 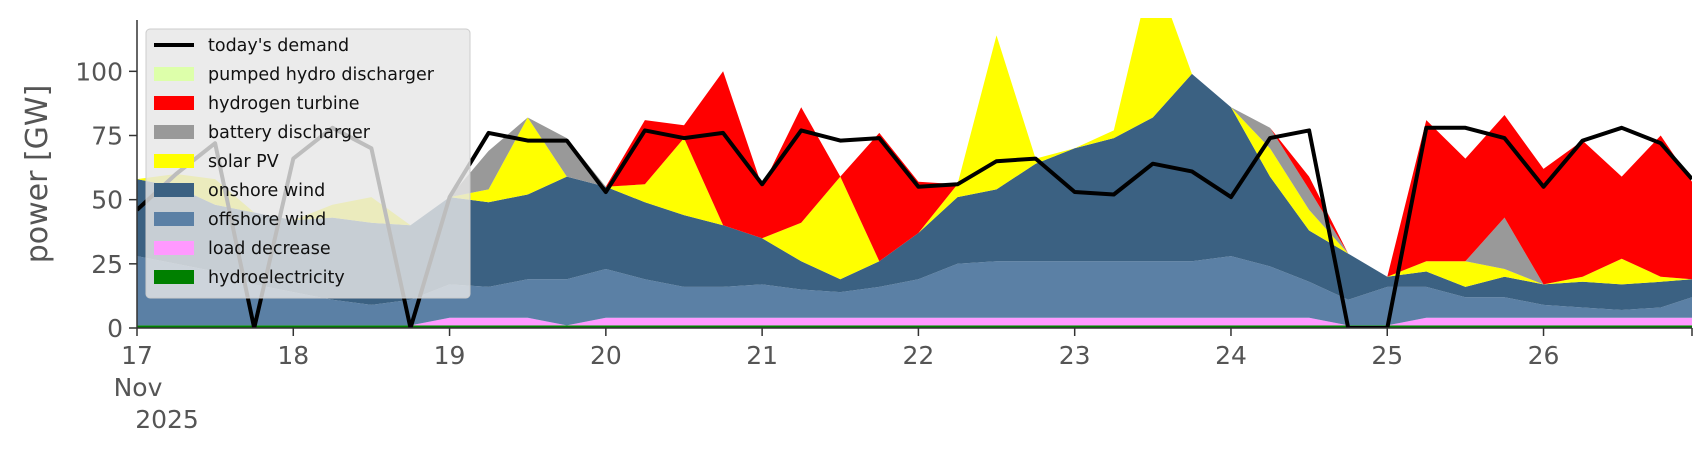 I want to click on area-offshore-wind, so click(x=914, y=291).